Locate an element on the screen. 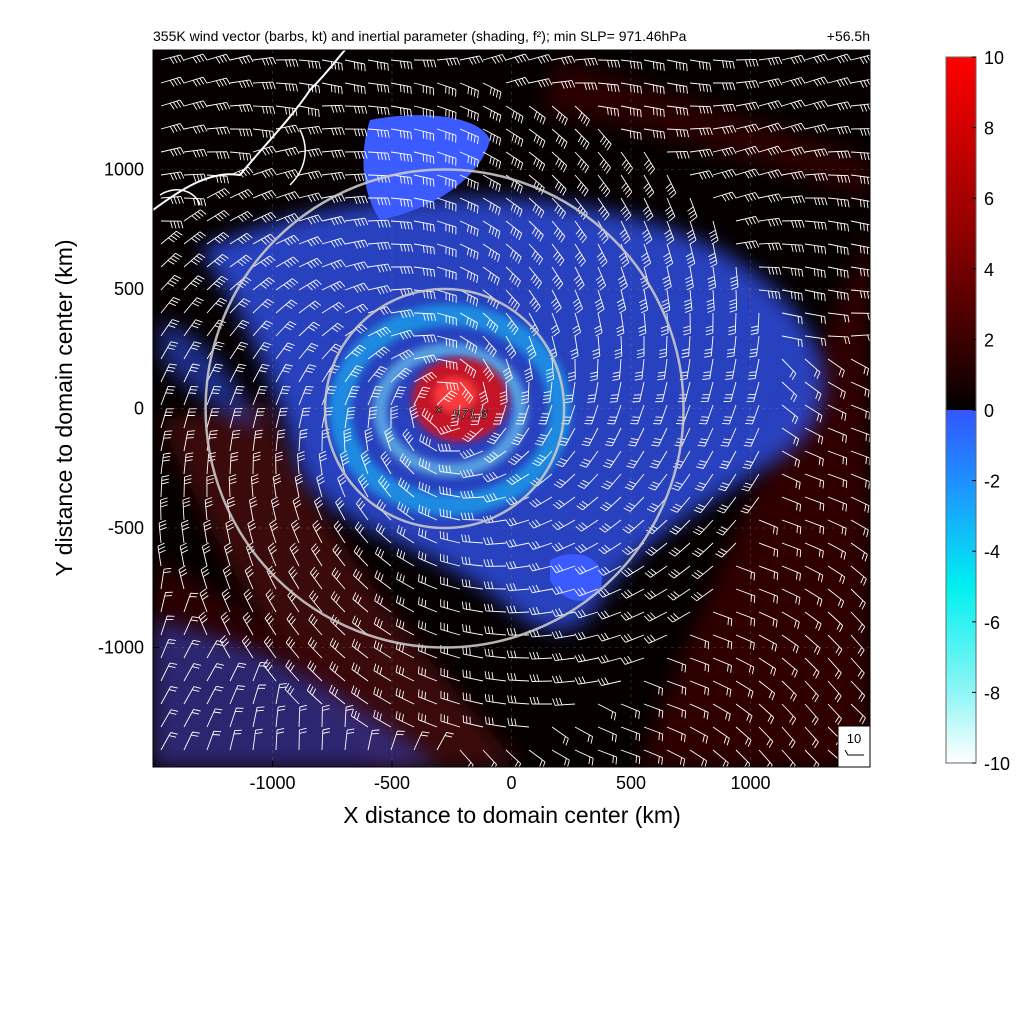 This screenshot has width=1024, height=1024. x-tick-label: 500 is located at coordinates (631, 783).